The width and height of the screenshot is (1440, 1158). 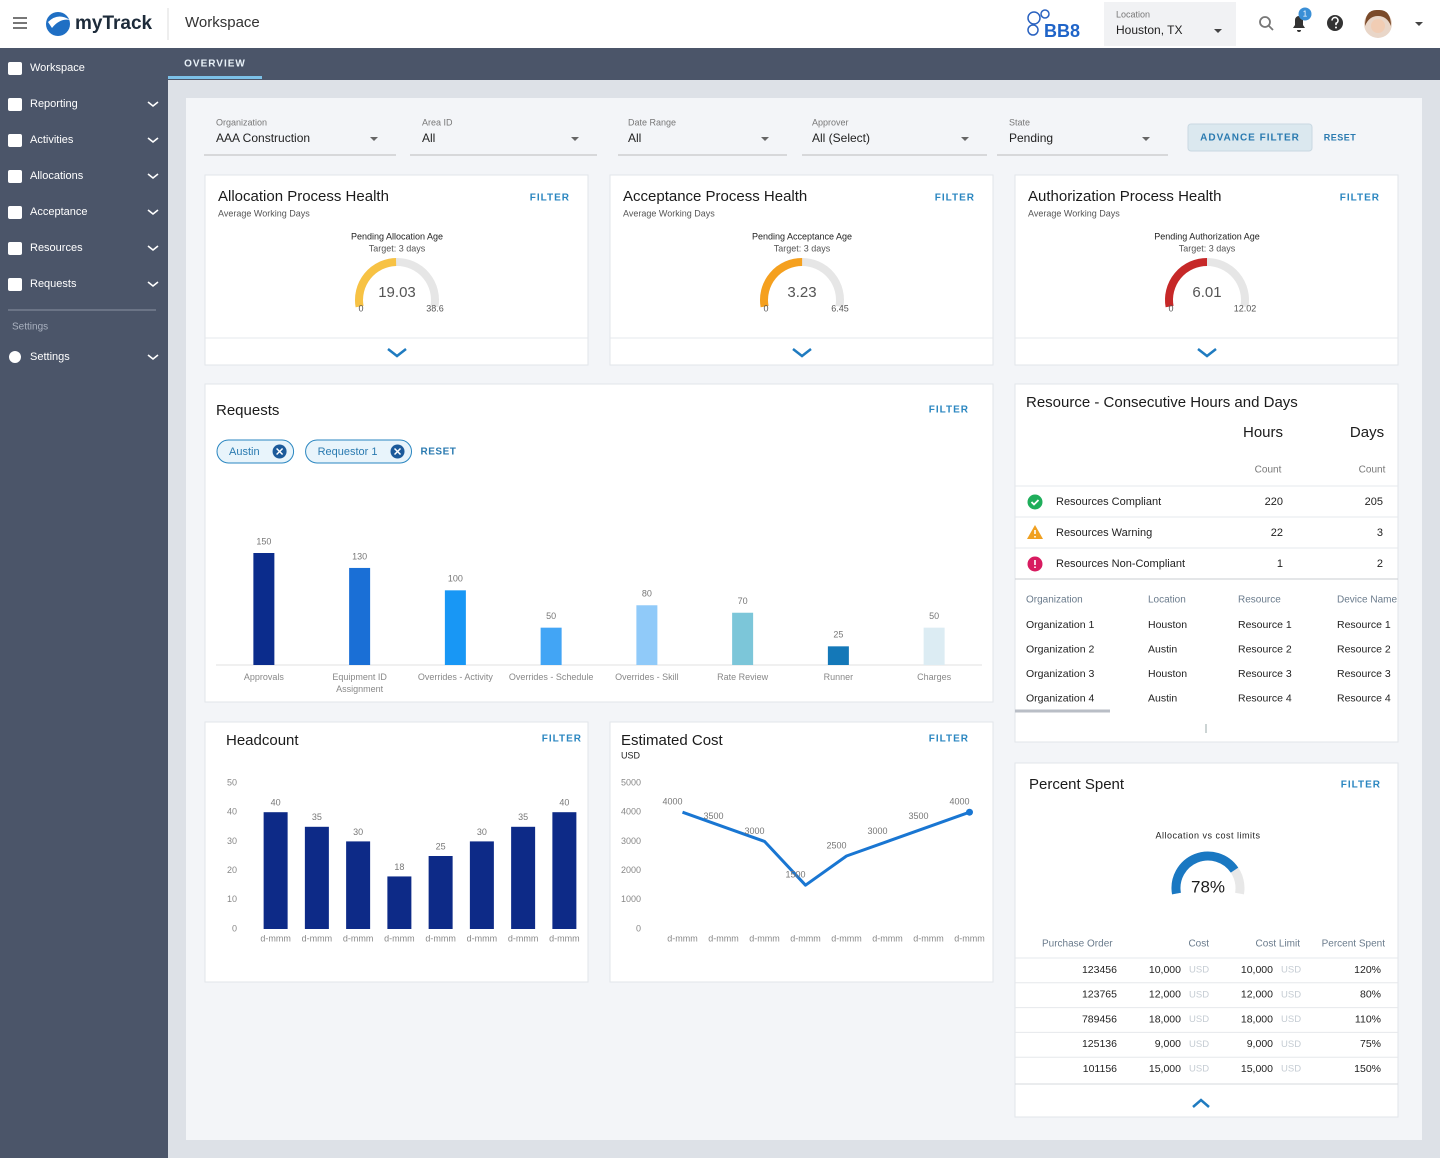 I want to click on card-title: Headcount, so click(x=262, y=740).